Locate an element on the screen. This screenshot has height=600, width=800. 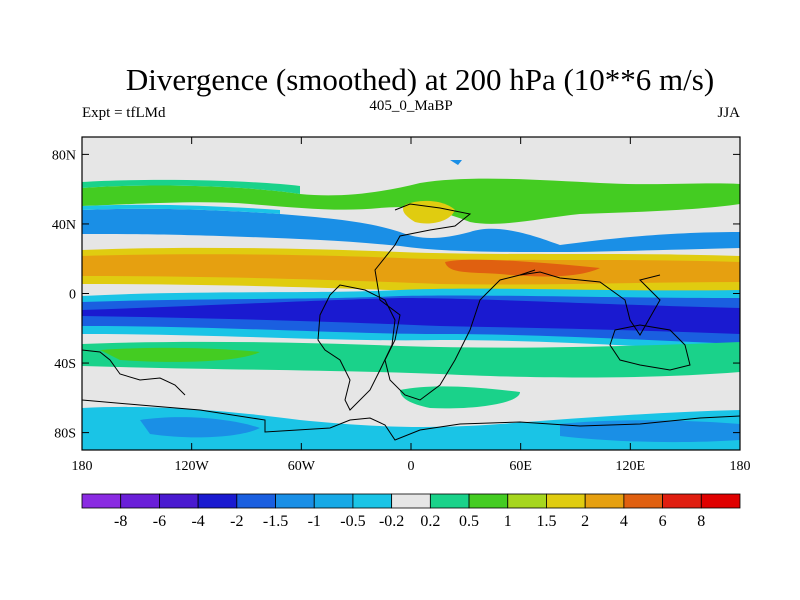
colorbar-label: 0.5 is located at coordinates (469, 521).